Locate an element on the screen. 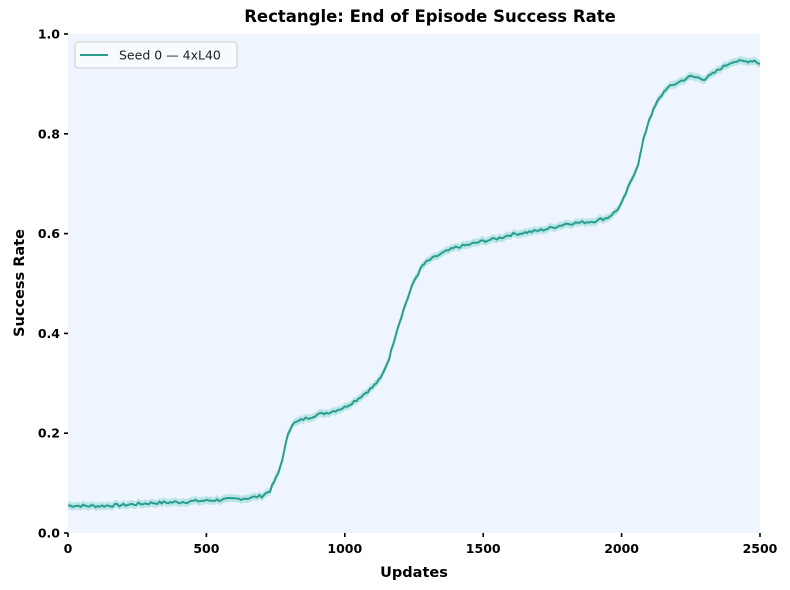 The image size is (790, 590). y-tick-label: 0.8 is located at coordinates (49, 133).